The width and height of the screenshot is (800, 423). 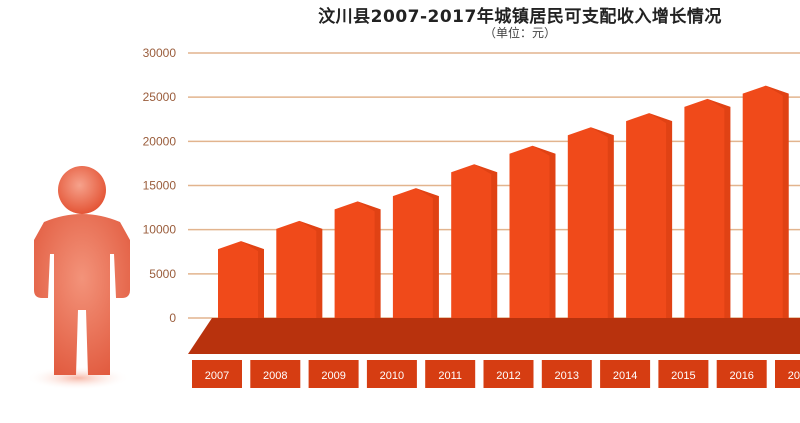 I want to click on x-tick-label: 2012, so click(x=508, y=376).